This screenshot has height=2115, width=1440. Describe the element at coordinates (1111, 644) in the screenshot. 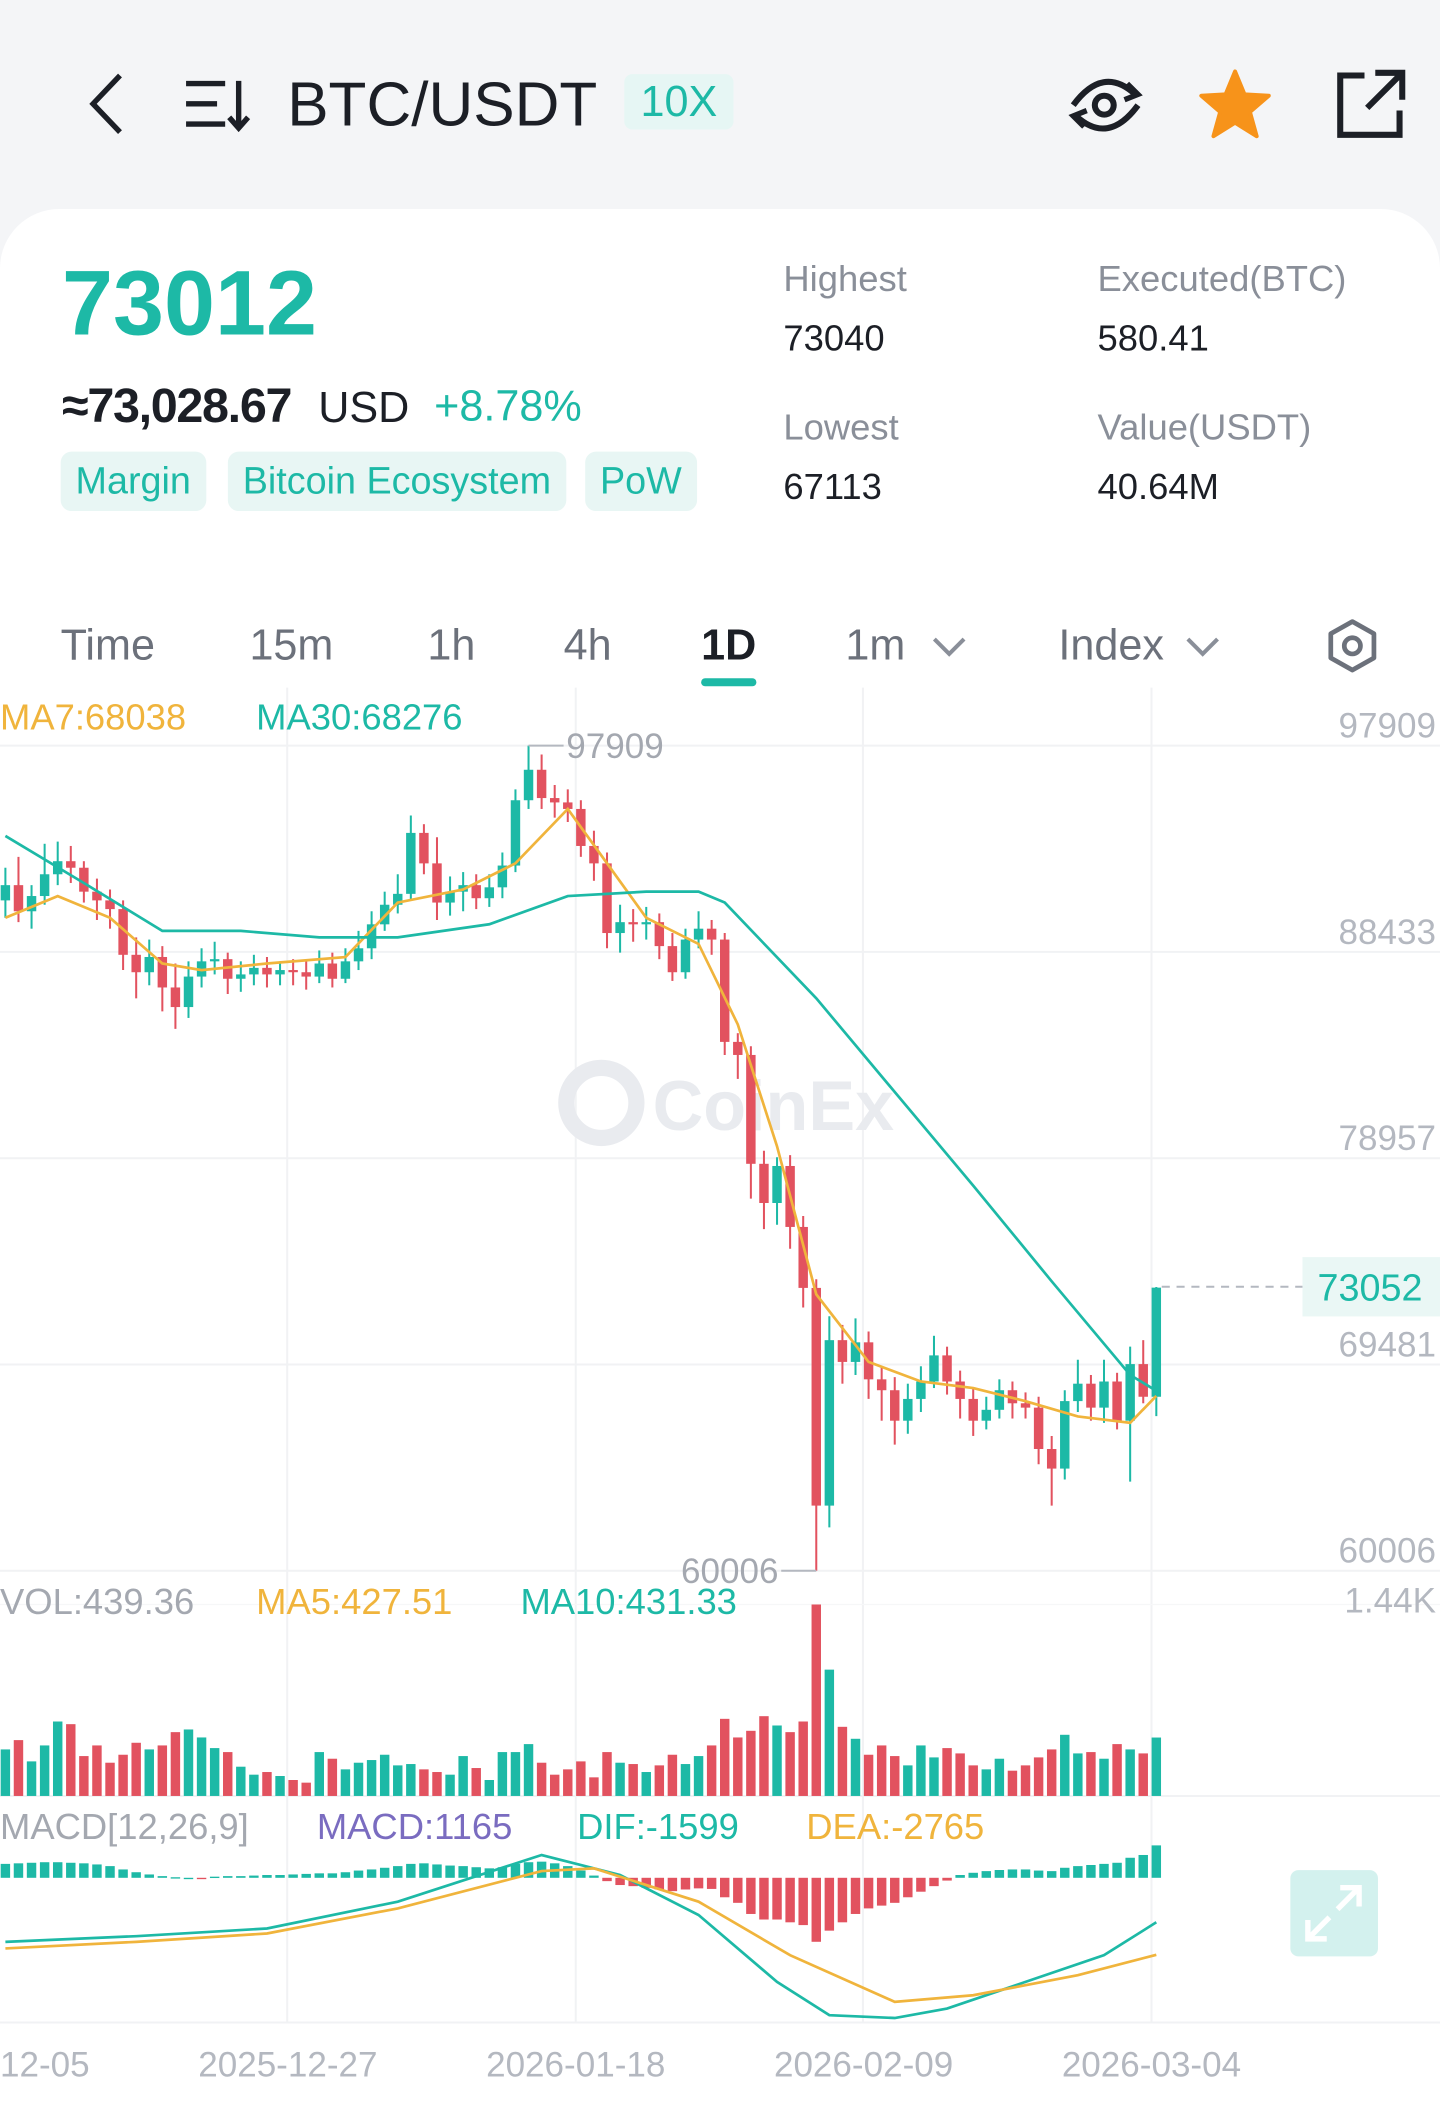

I see `tab: Index` at that location.